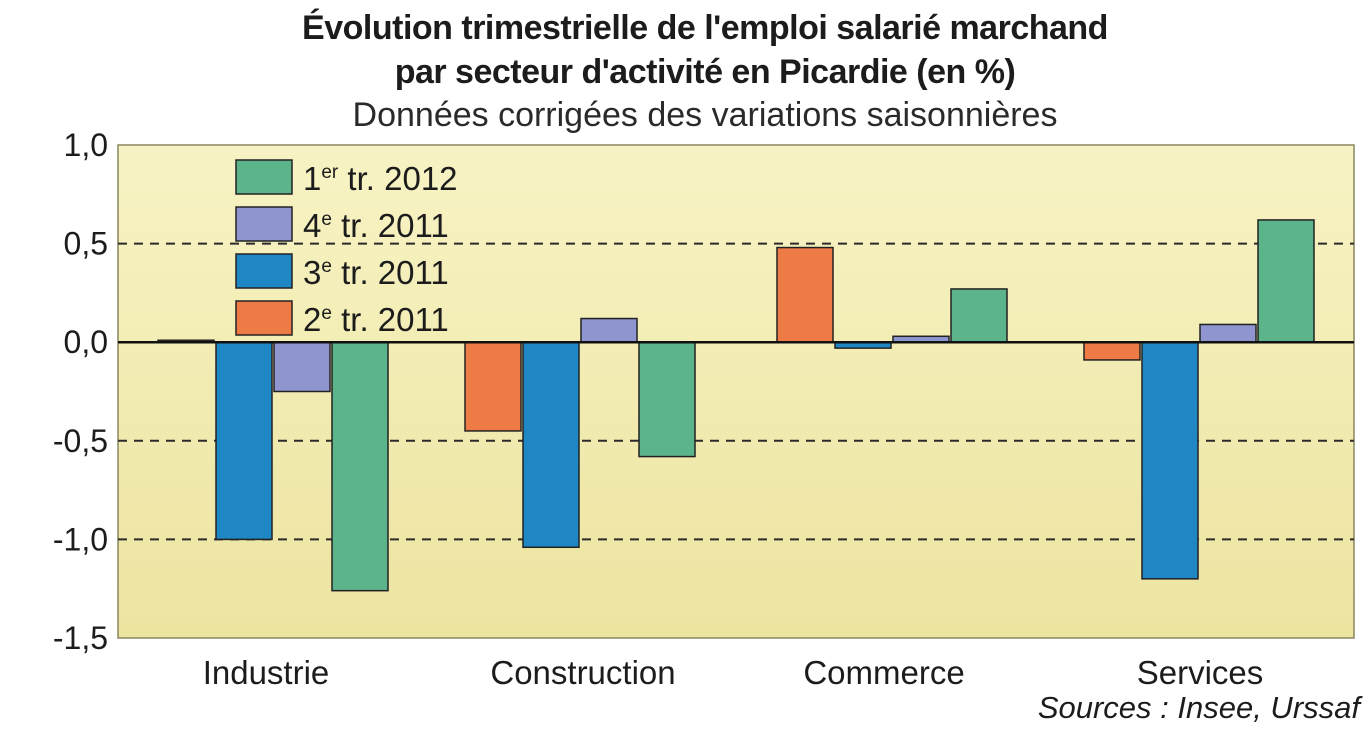 The image size is (1368, 734). What do you see at coordinates (266, 672) in the screenshot?
I see `x-category-label: Industrie` at bounding box center [266, 672].